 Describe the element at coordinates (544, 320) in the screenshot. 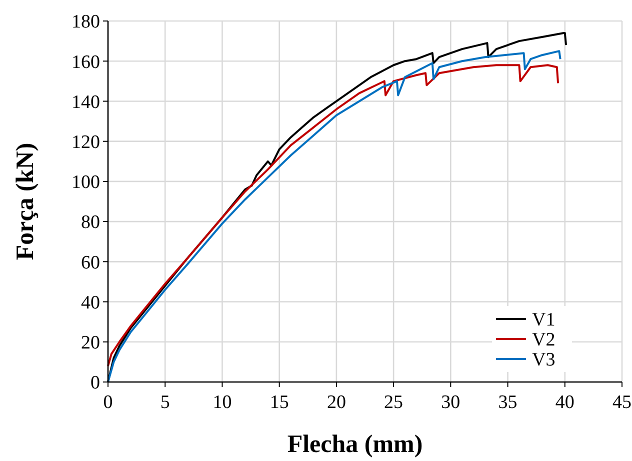

I see `legend-label: V1` at that location.